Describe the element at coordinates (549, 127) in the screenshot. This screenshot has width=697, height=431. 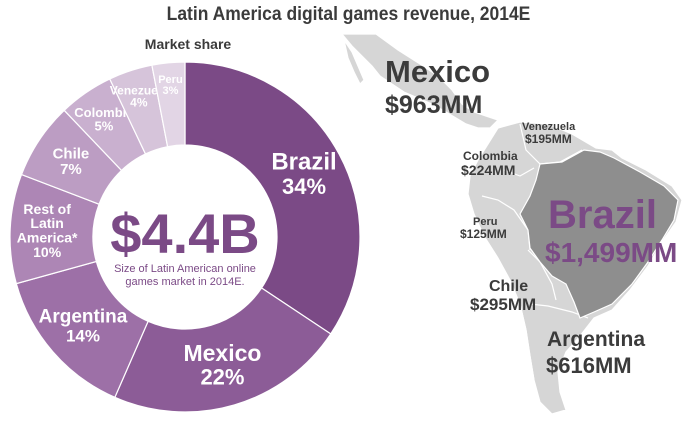
I see `map-label-venezuela-name: Venezuela` at that location.